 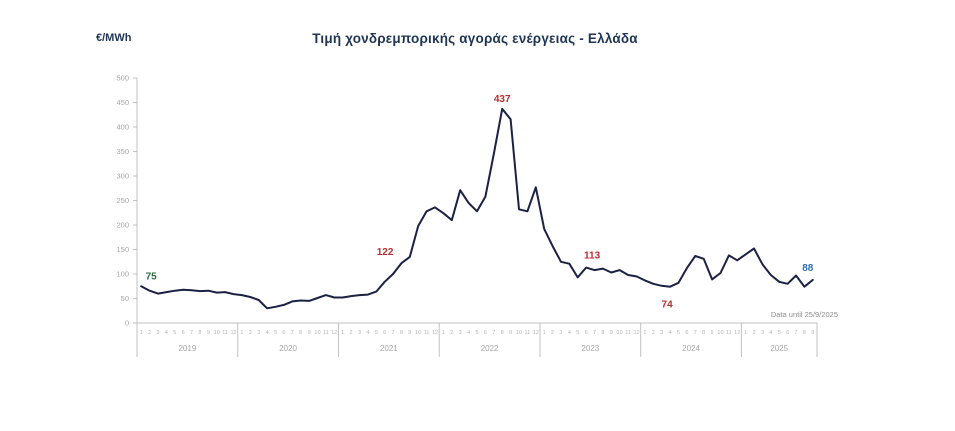 I want to click on data-point-label: 88, so click(x=808, y=268).